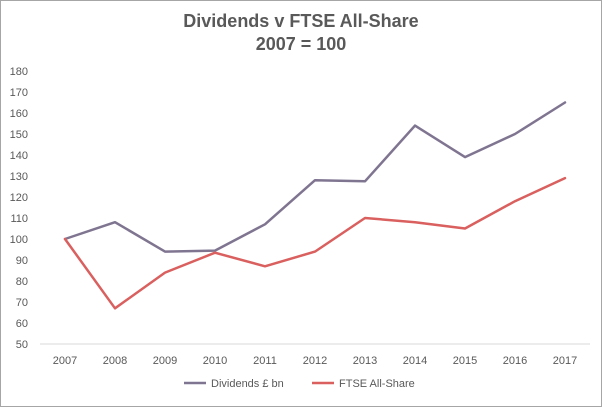 The width and height of the screenshot is (602, 407). Describe the element at coordinates (19, 114) in the screenshot. I see `y-tick-label: 160` at that location.